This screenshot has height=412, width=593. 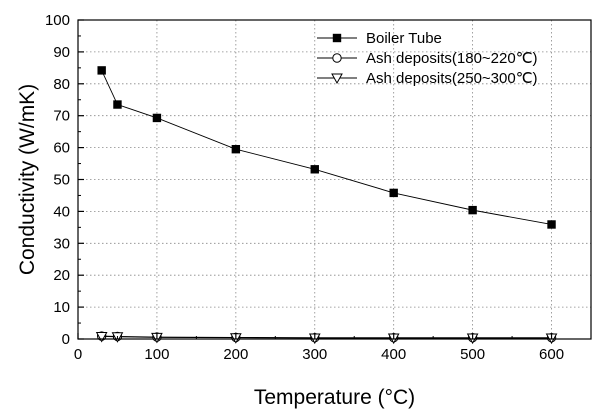 I want to click on y-tick-label: 60, so click(x=61, y=148).